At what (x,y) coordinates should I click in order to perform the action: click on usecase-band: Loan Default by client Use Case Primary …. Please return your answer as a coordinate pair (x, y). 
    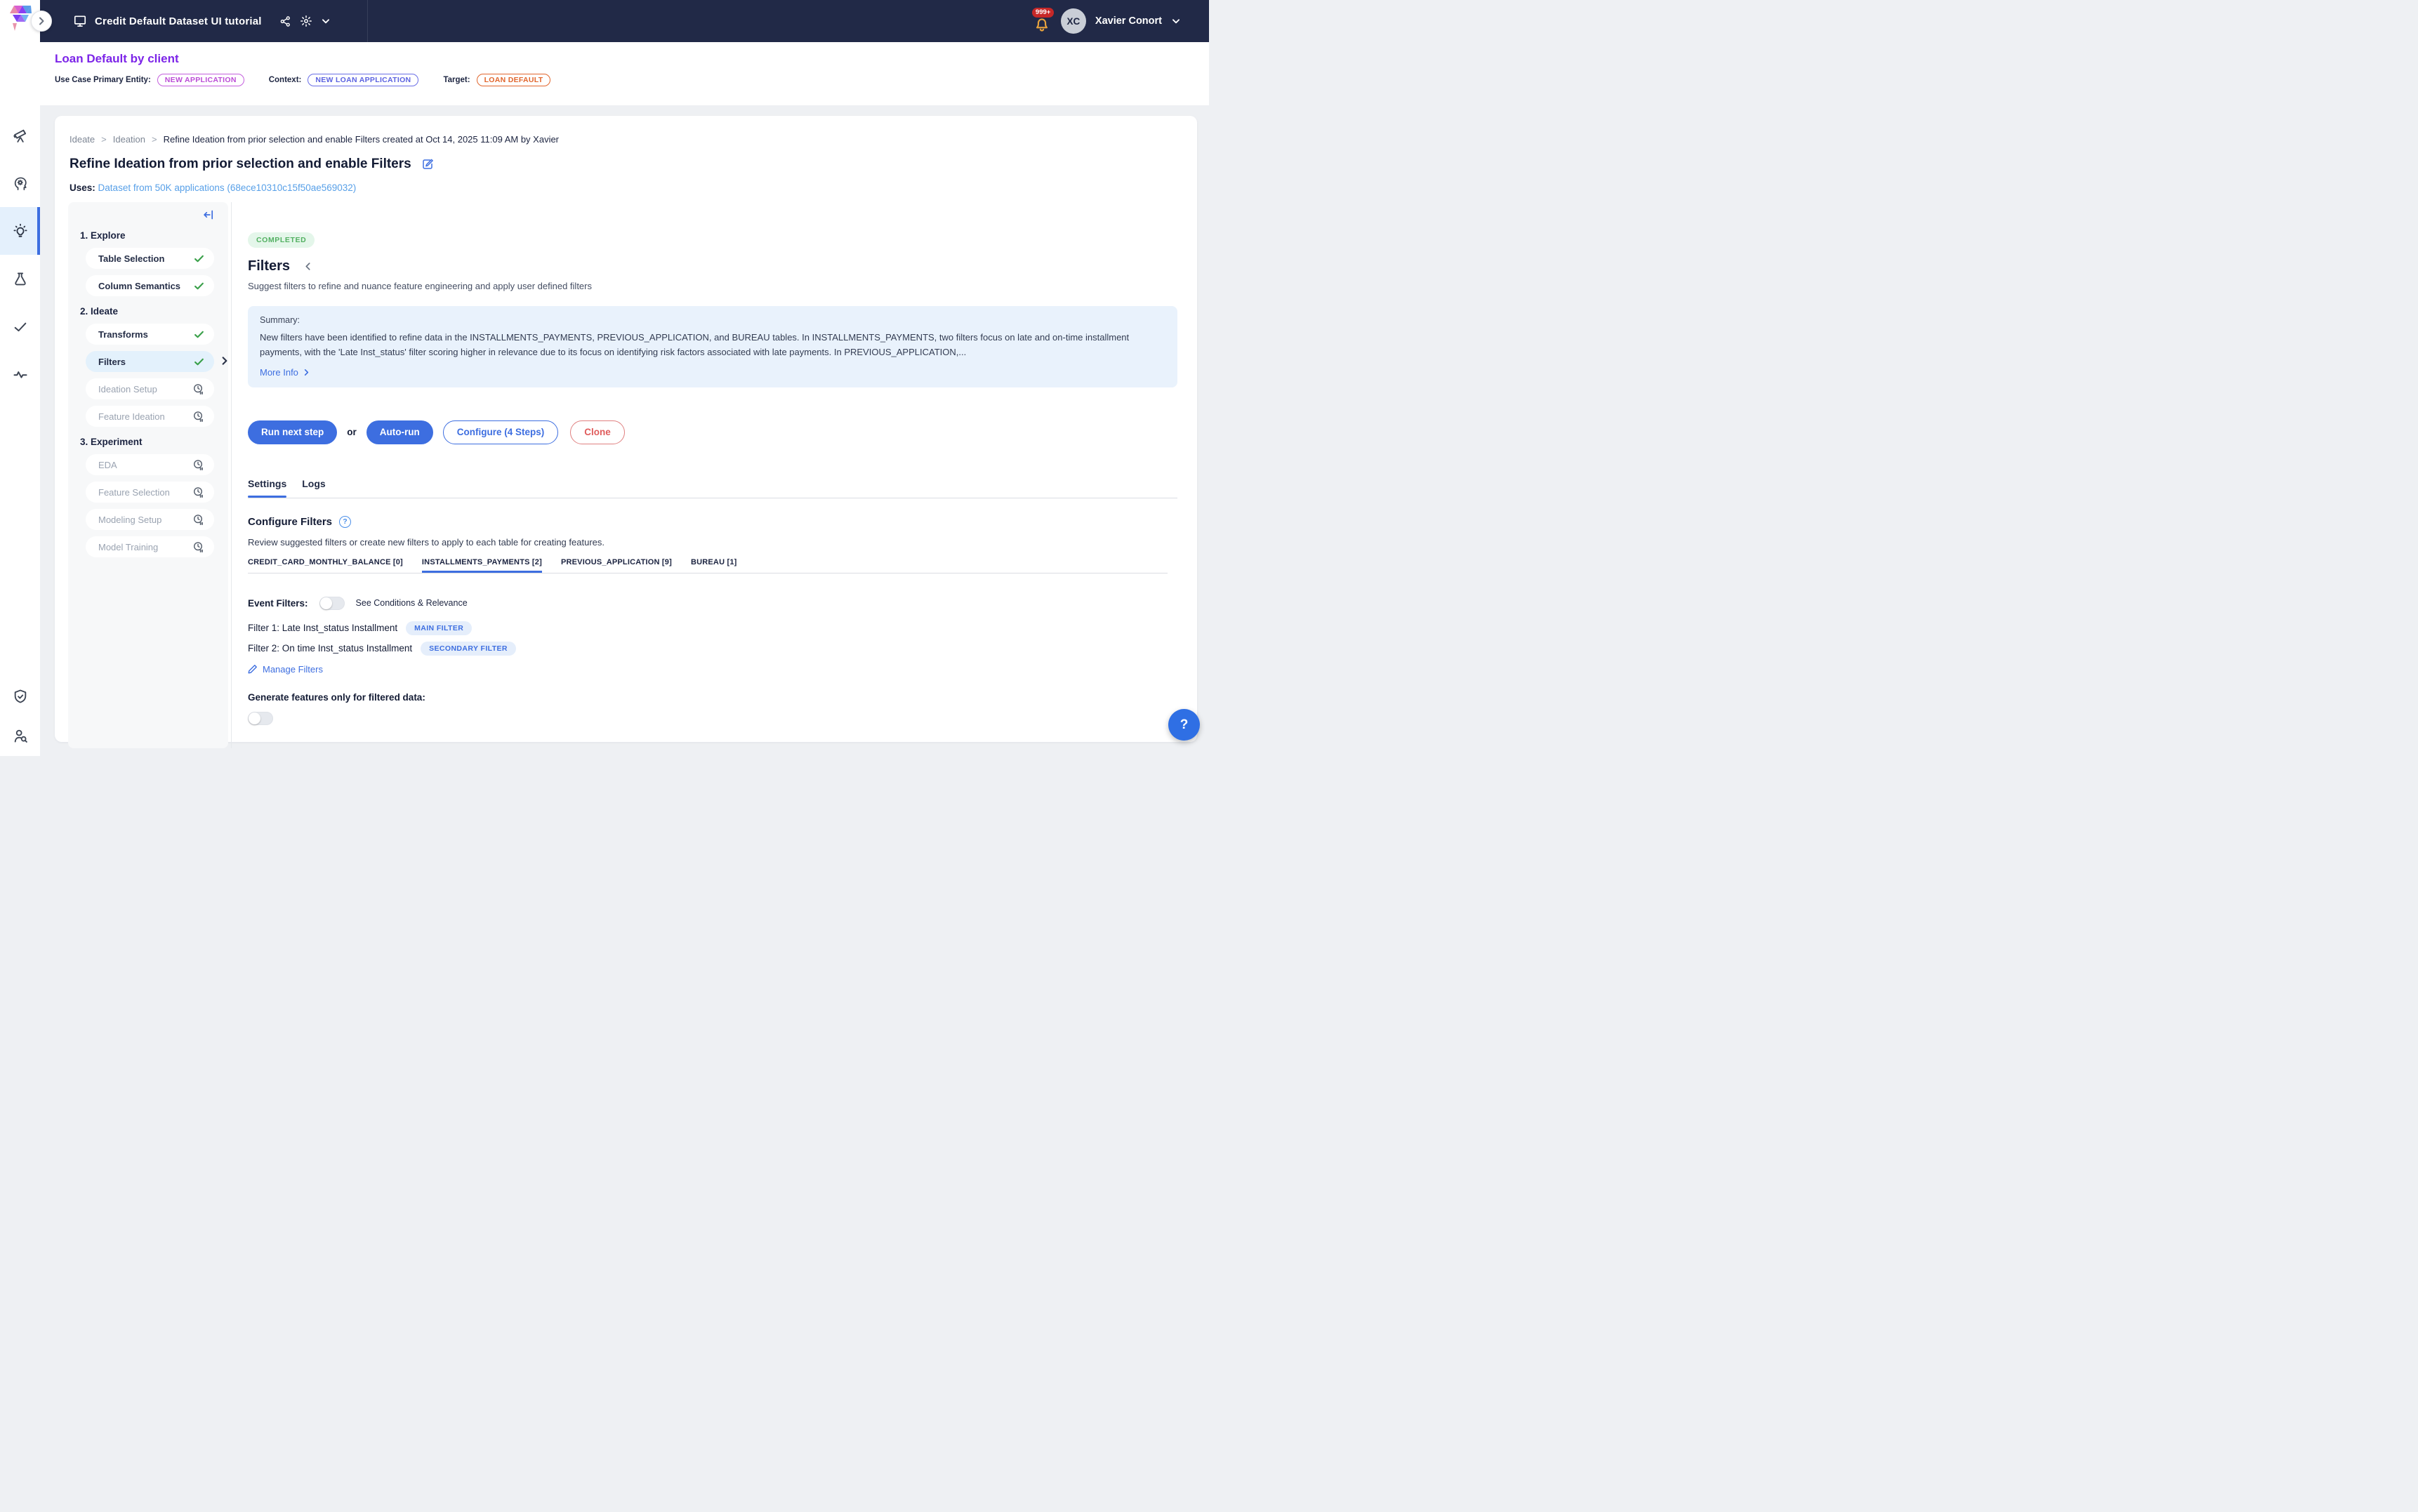
    Looking at the image, I should click on (624, 73).